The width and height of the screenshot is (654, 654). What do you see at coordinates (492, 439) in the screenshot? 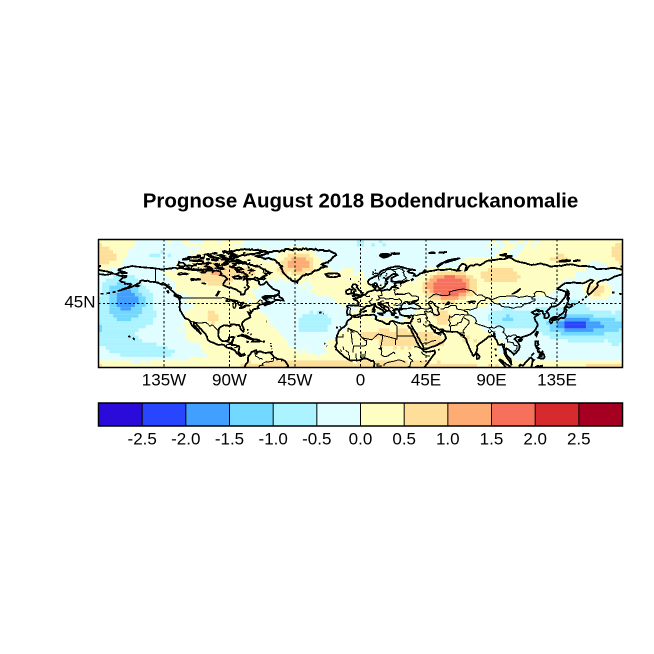
I see `svg-text: 1.5` at bounding box center [492, 439].